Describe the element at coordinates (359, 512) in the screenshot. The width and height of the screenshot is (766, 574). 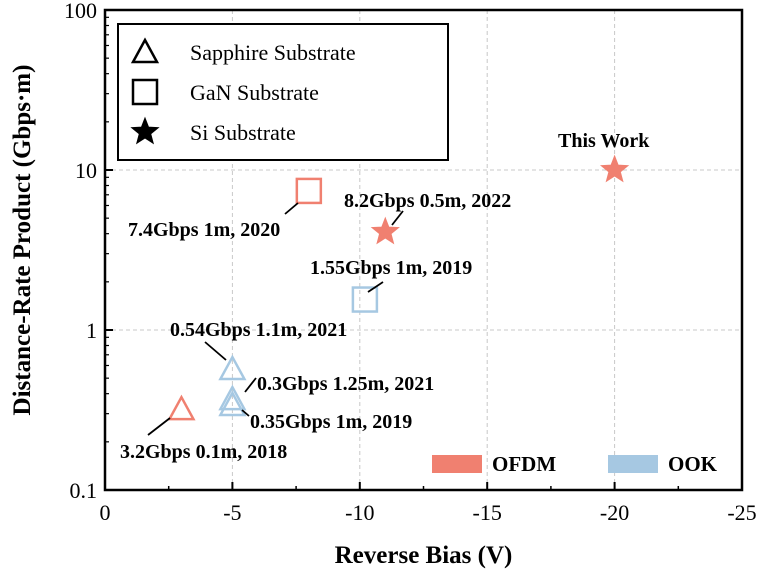
I see `x-tick-label: -10` at that location.